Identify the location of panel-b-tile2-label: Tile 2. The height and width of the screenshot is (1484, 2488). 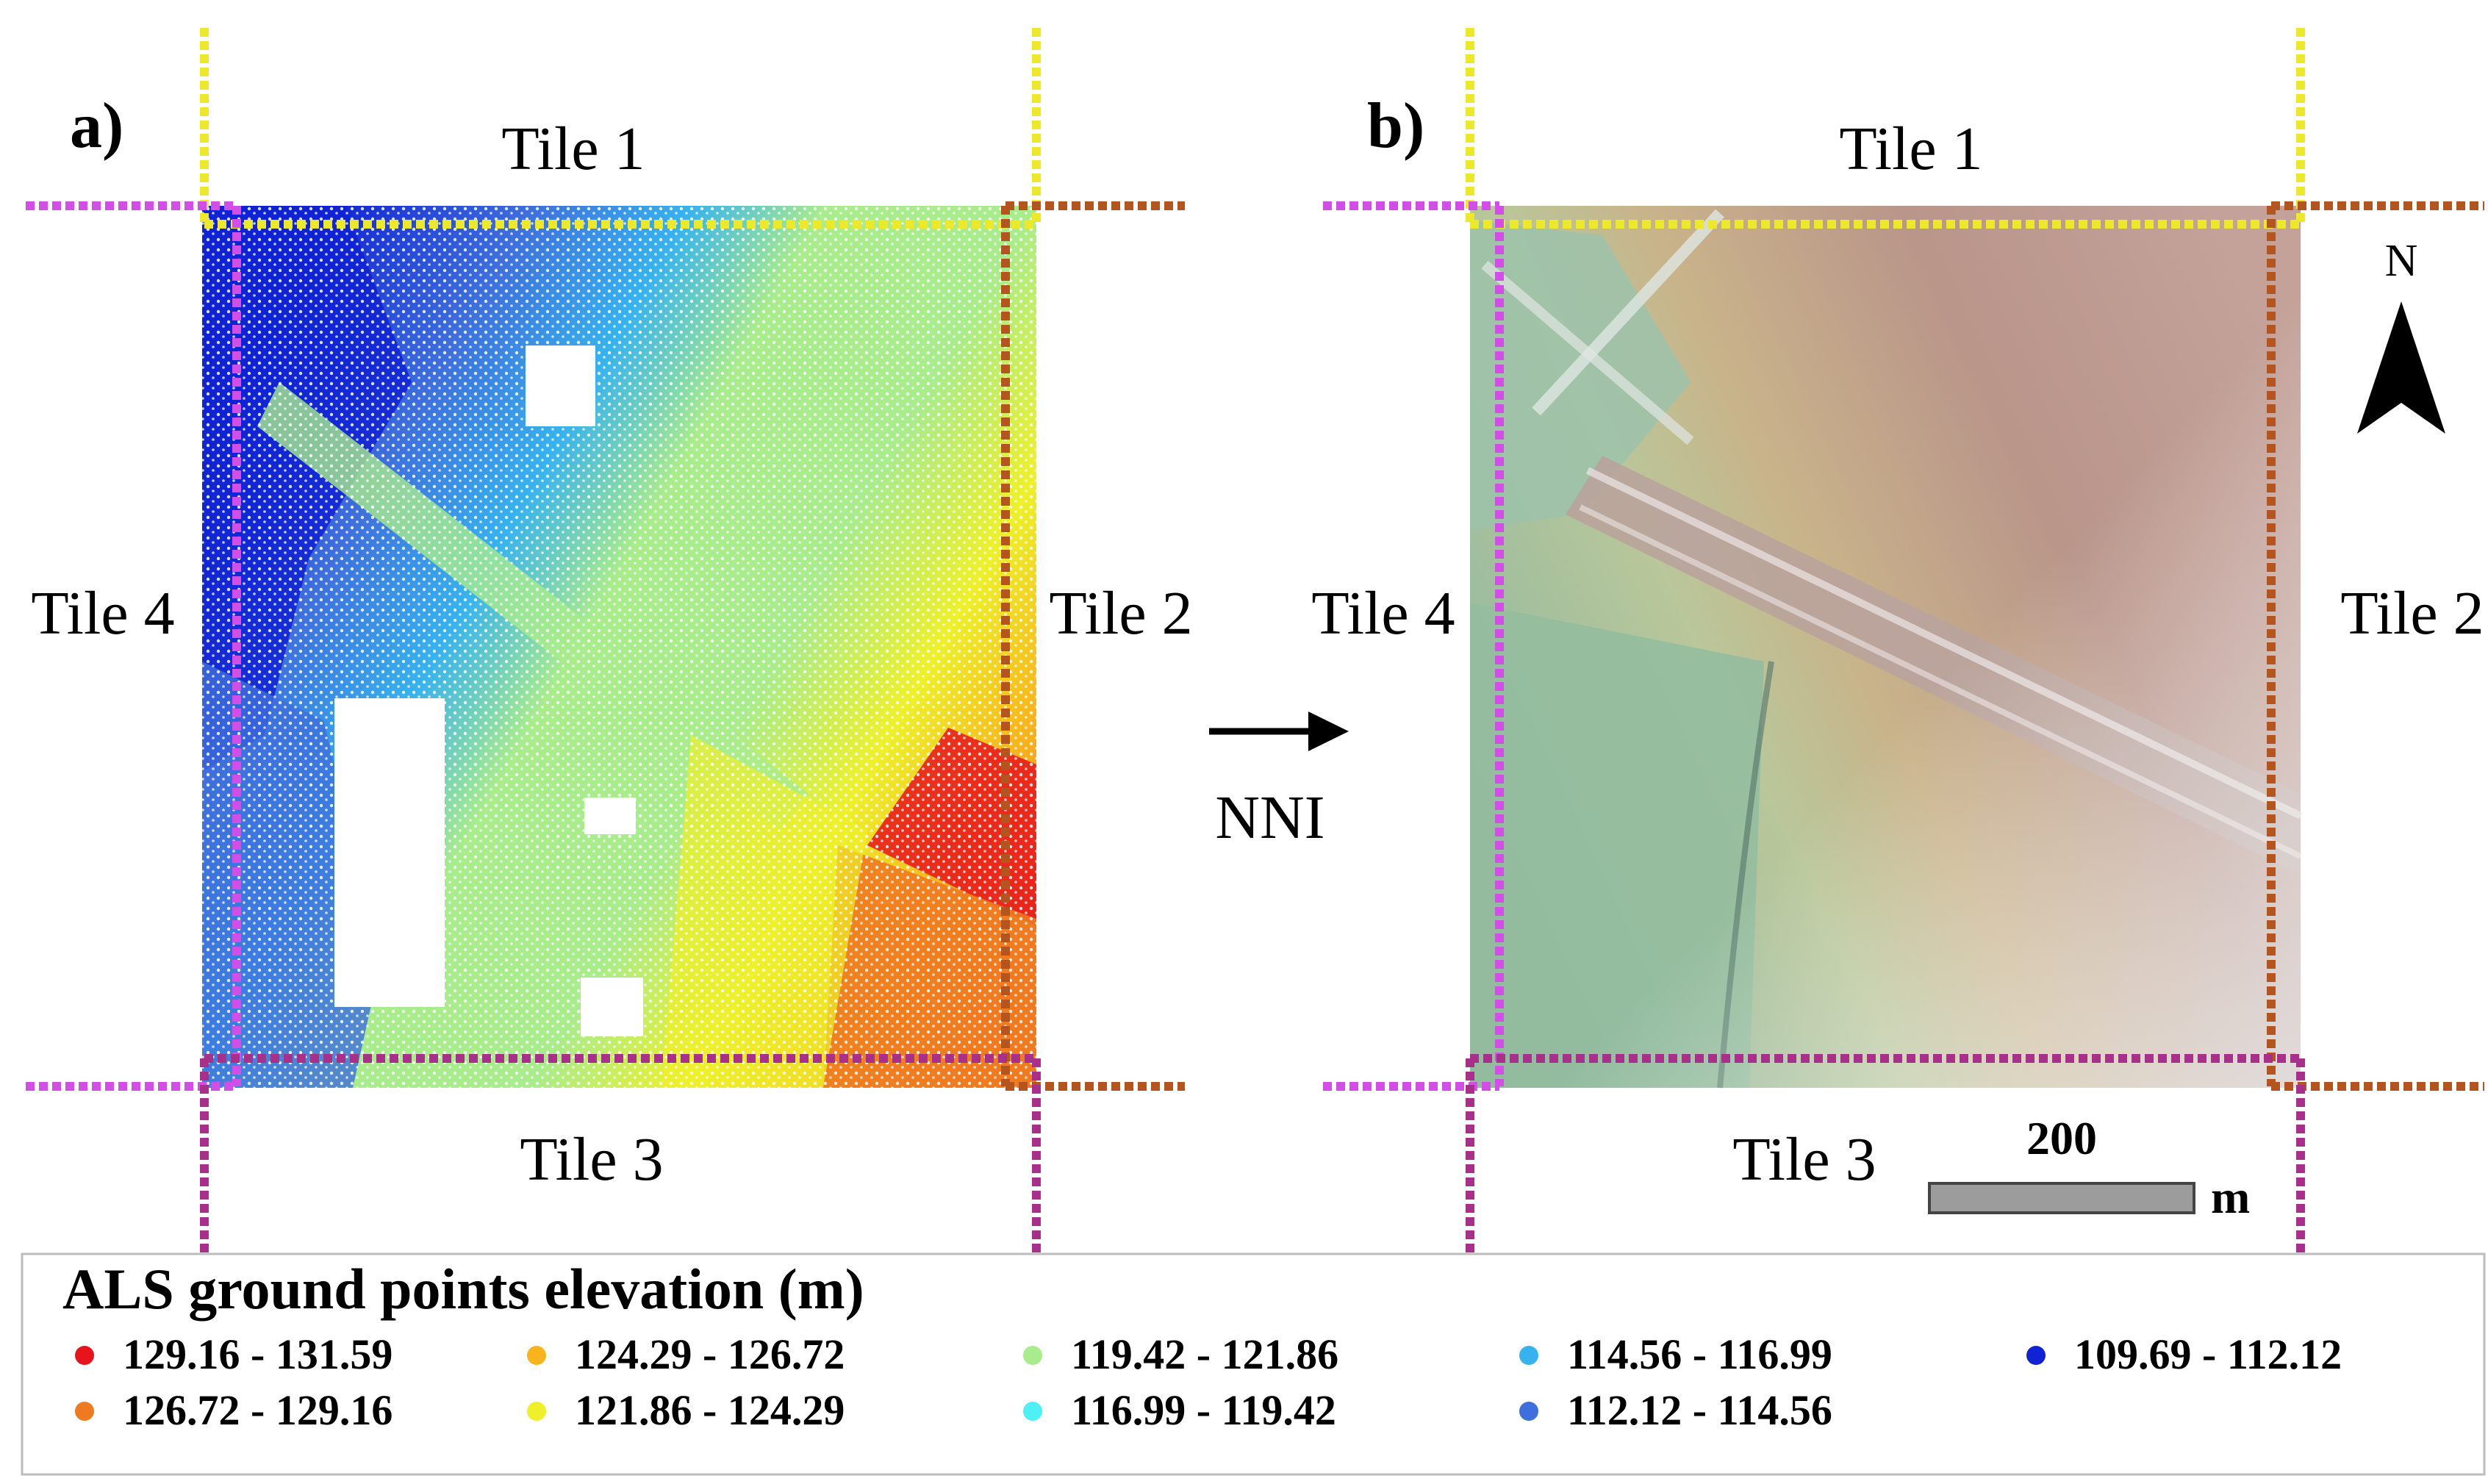
(2412, 614).